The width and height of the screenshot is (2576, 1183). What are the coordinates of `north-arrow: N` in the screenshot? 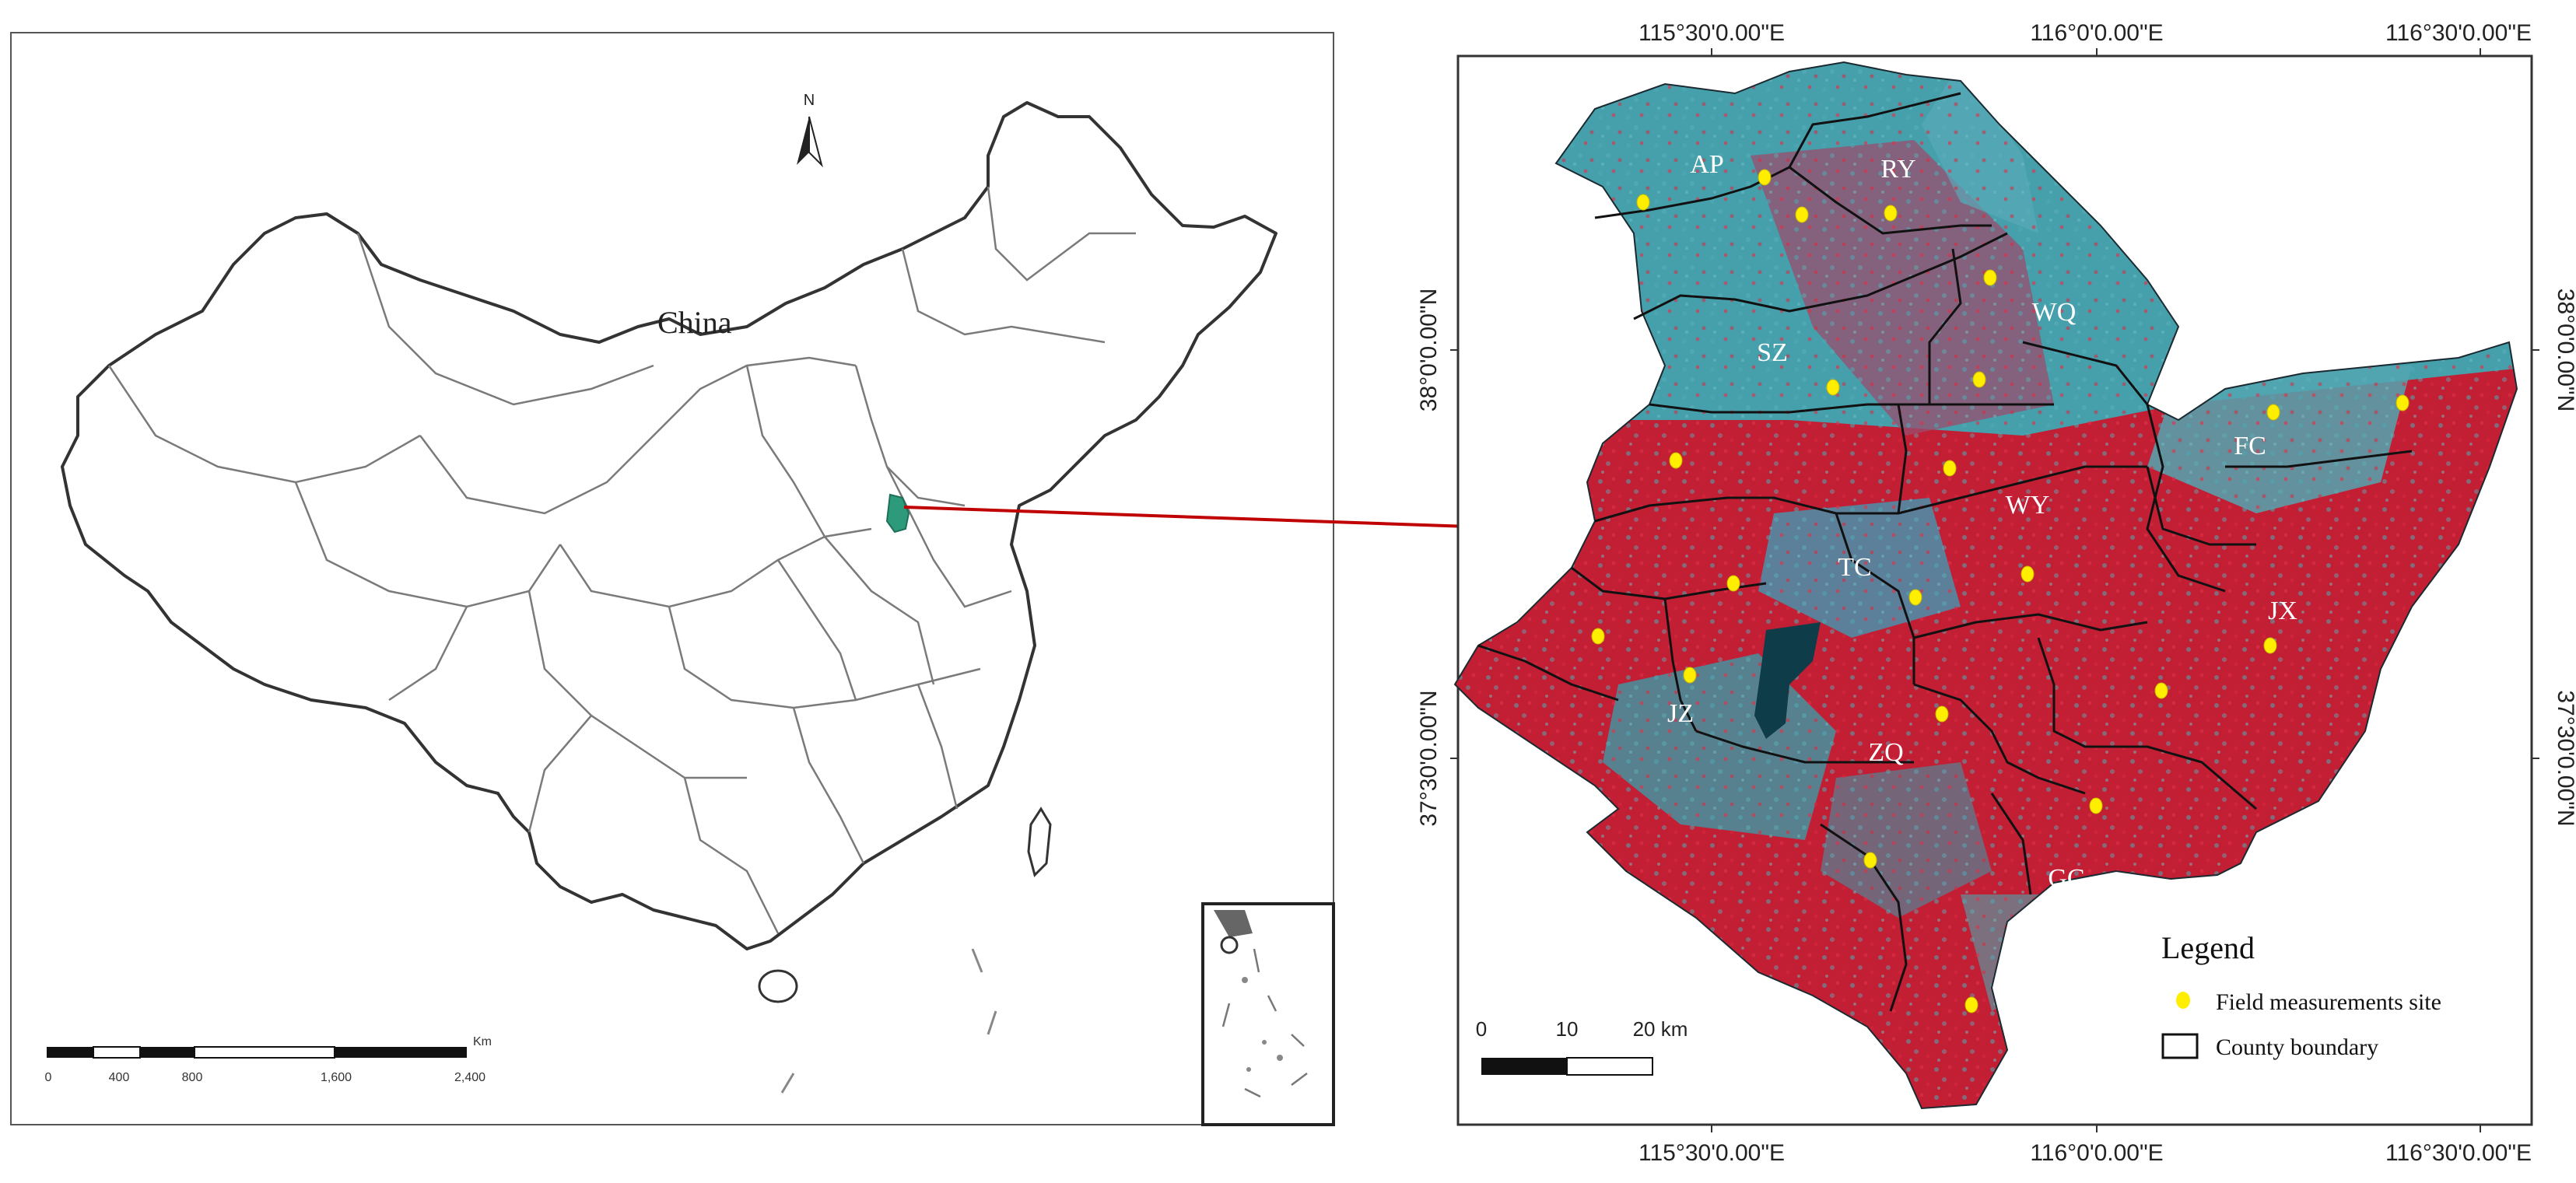 It's located at (810, 130).